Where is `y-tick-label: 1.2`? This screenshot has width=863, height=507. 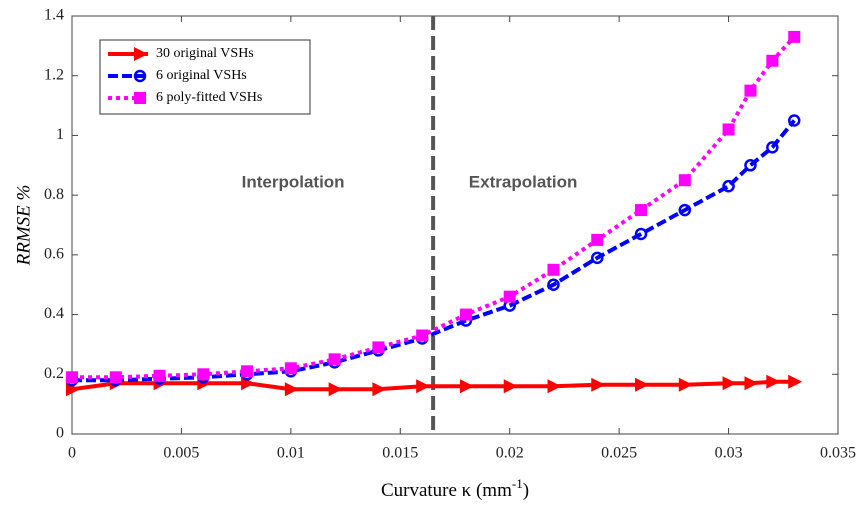 y-tick-label: 1.2 is located at coordinates (54, 74).